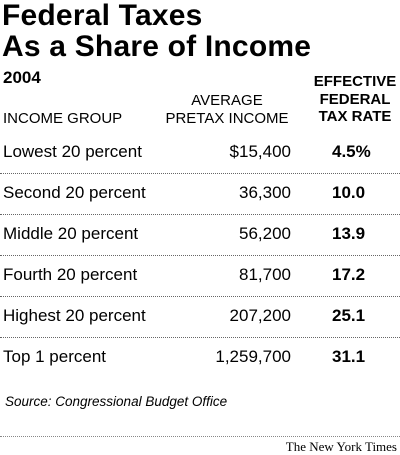 This screenshot has width=400, height=455. What do you see at coordinates (70, 274) in the screenshot?
I see `income-group-label: Fourth 20 percent` at bounding box center [70, 274].